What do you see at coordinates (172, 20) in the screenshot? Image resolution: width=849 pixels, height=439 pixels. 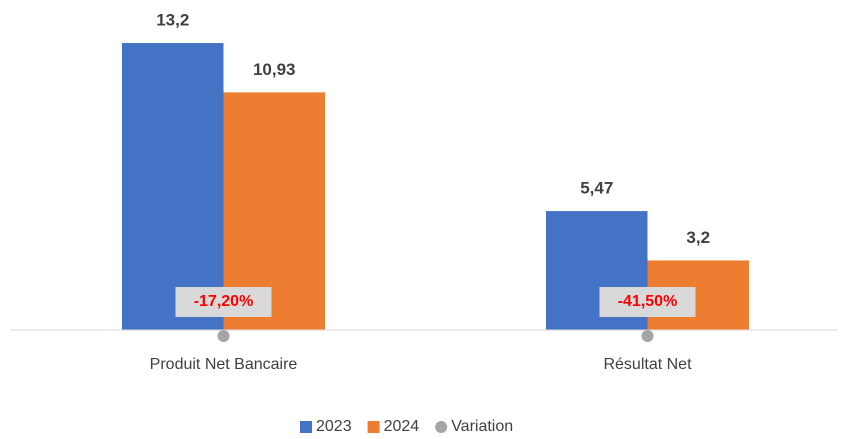 I see `data-label: 13,2` at bounding box center [172, 20].